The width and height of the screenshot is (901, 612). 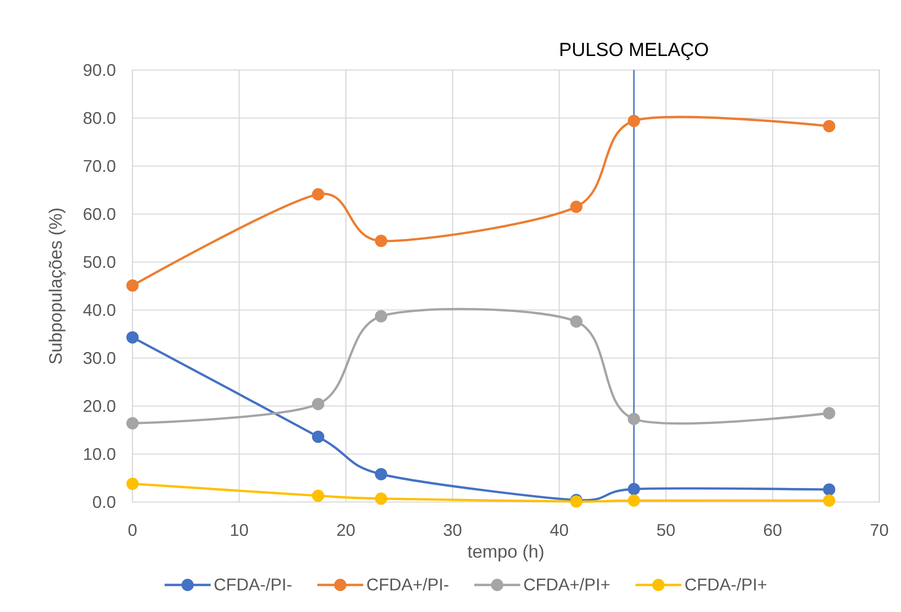 What do you see at coordinates (99, 310) in the screenshot?
I see `y-tick-label: 40.0` at bounding box center [99, 310].